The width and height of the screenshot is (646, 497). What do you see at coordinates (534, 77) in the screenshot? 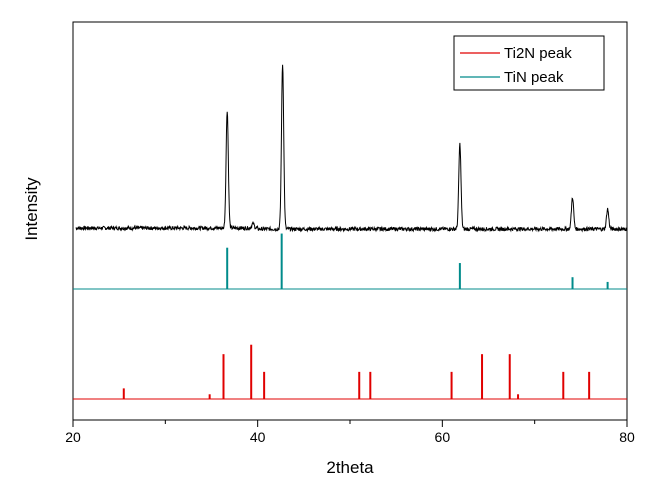
I see `legend-label: TiN peak` at bounding box center [534, 77].